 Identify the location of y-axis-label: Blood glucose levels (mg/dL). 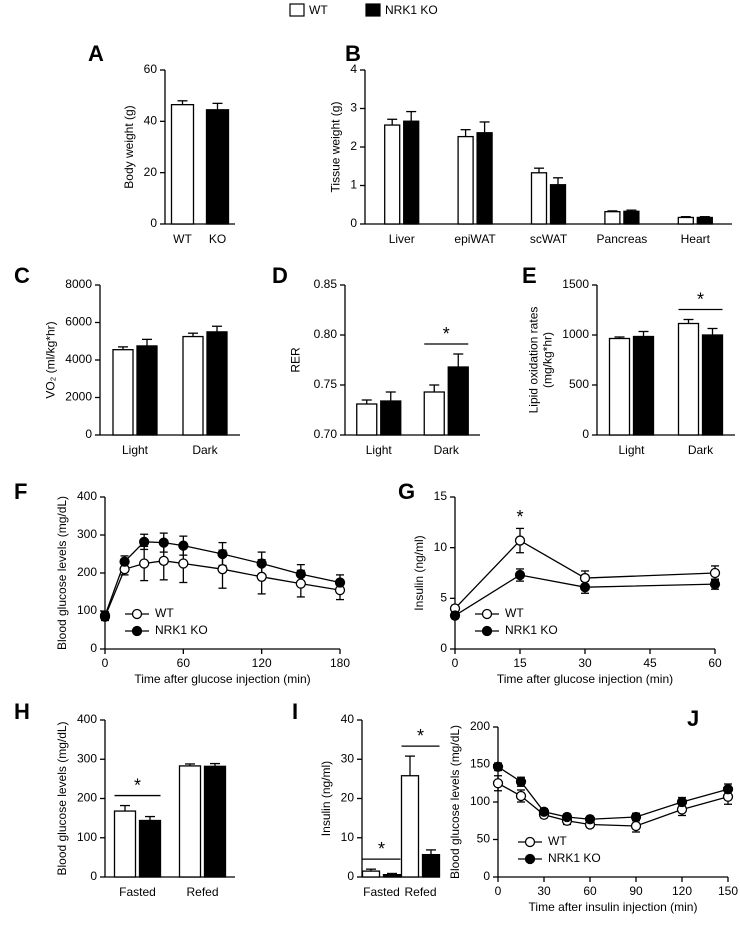
(455, 802).